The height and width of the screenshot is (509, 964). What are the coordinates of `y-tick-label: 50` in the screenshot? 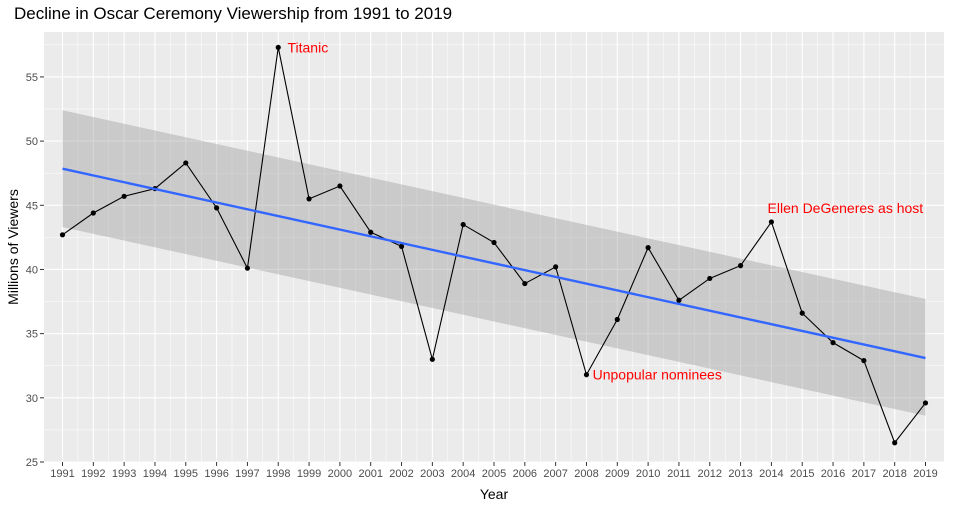 It's located at (32, 142).